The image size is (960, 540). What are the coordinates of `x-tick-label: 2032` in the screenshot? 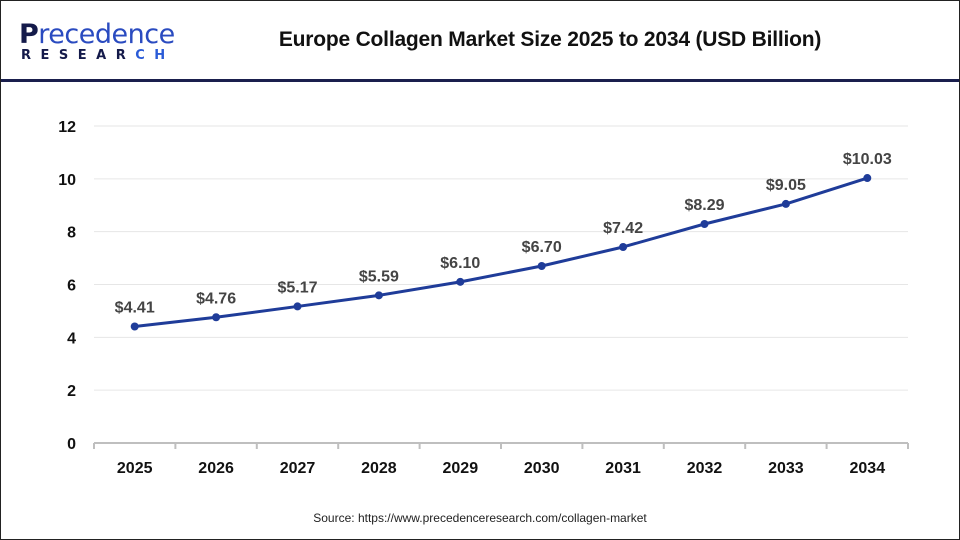 It's located at (705, 468).